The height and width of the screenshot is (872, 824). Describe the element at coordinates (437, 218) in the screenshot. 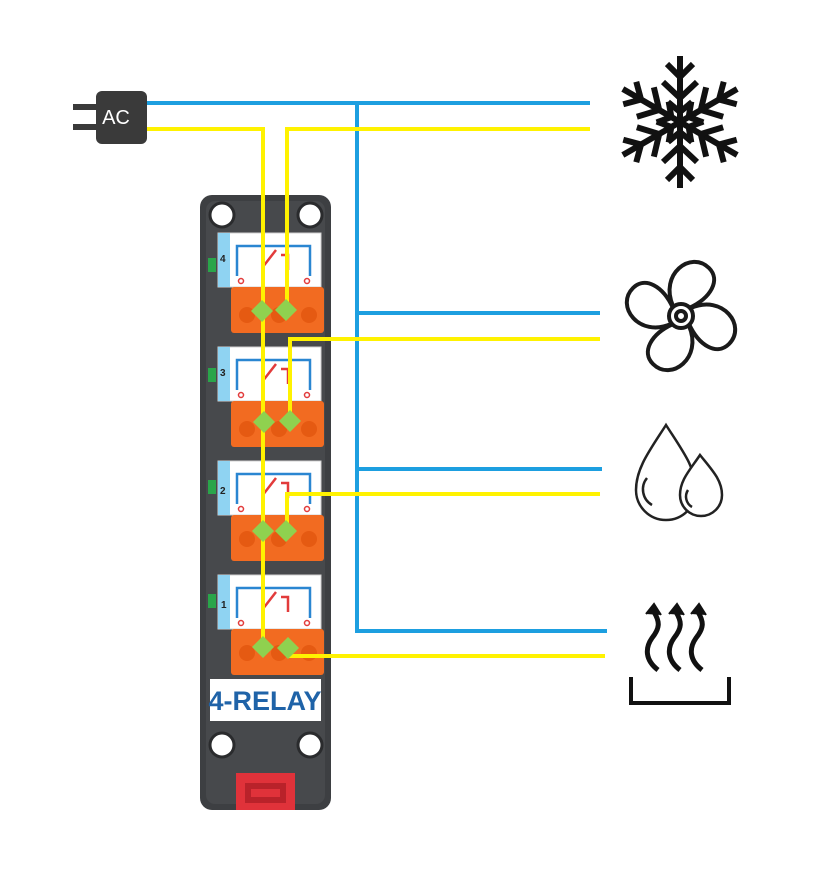

I see `live-cooling-wire` at that location.